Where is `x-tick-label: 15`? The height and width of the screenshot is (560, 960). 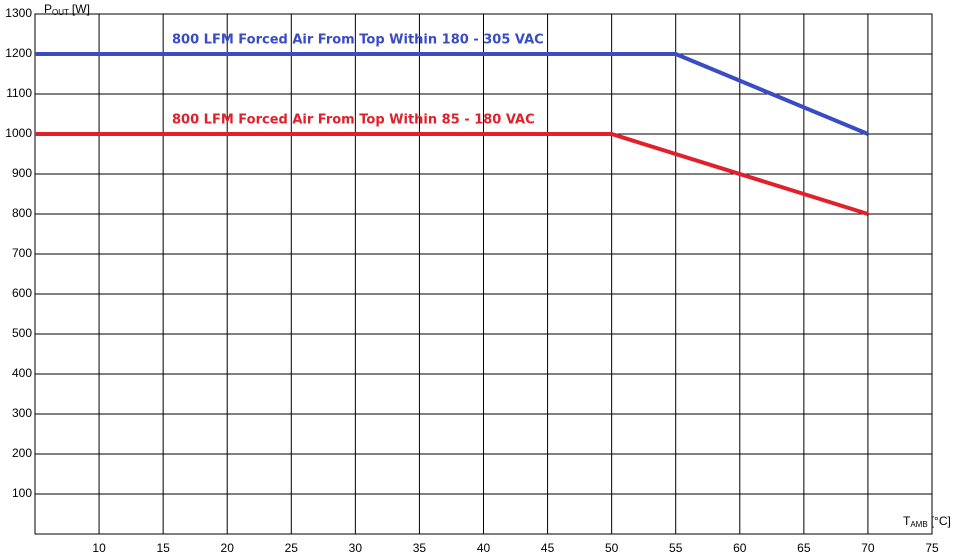
x-tick-label: 15 is located at coordinates (163, 548).